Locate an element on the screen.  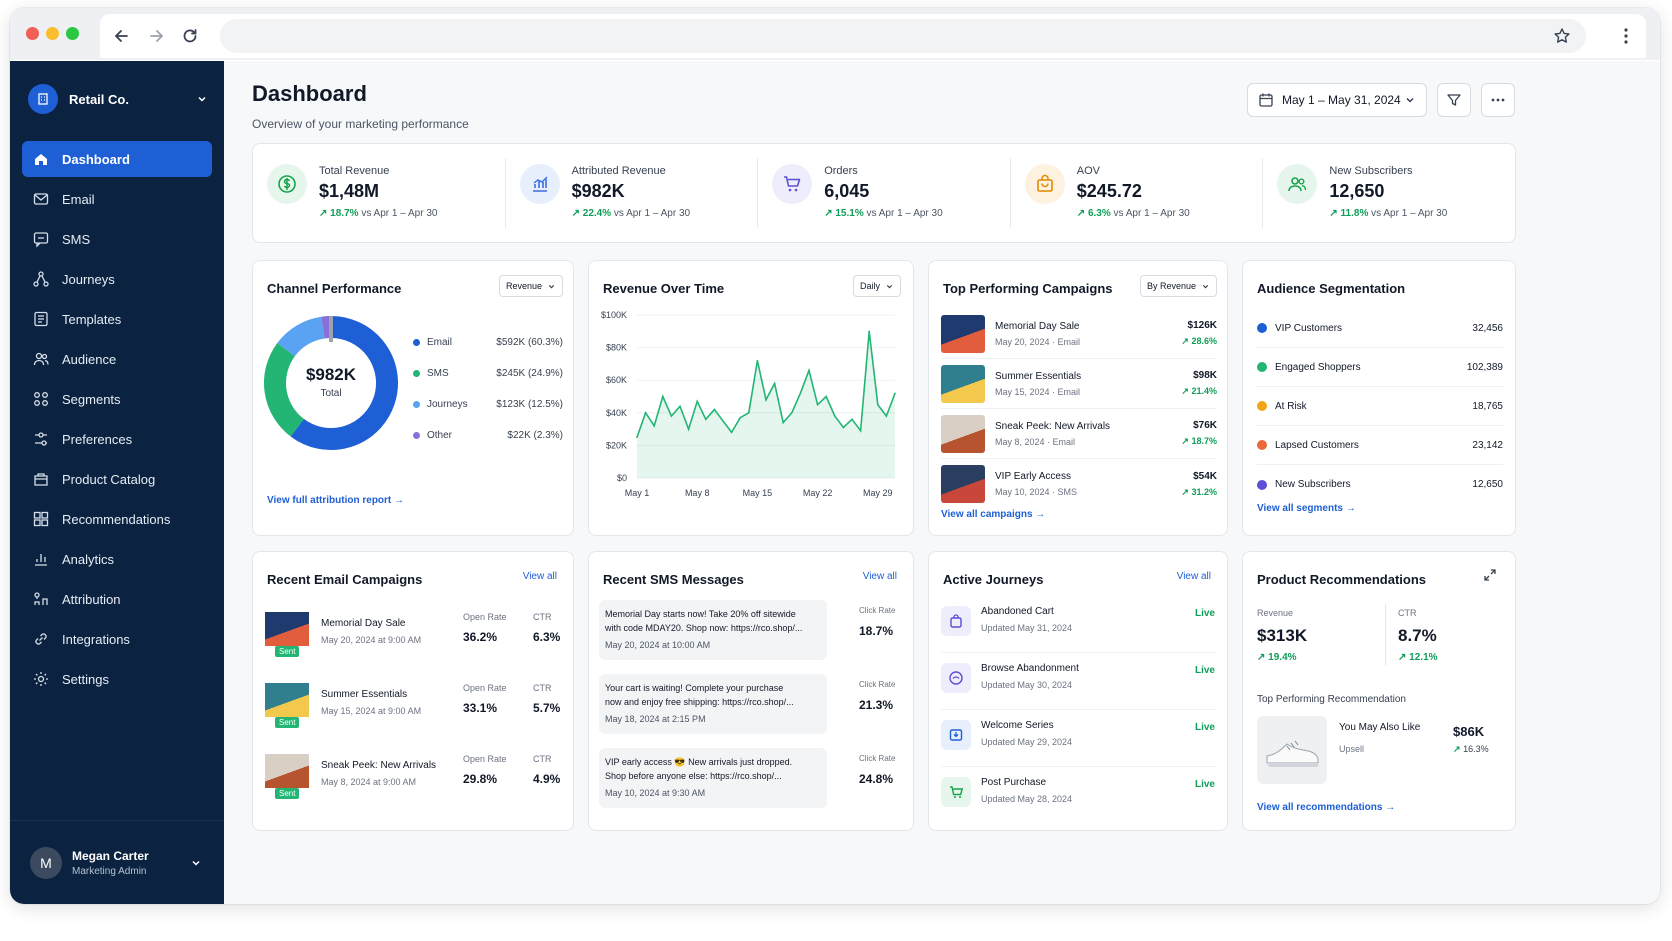
more-options-button is located at coordinates (1498, 100).